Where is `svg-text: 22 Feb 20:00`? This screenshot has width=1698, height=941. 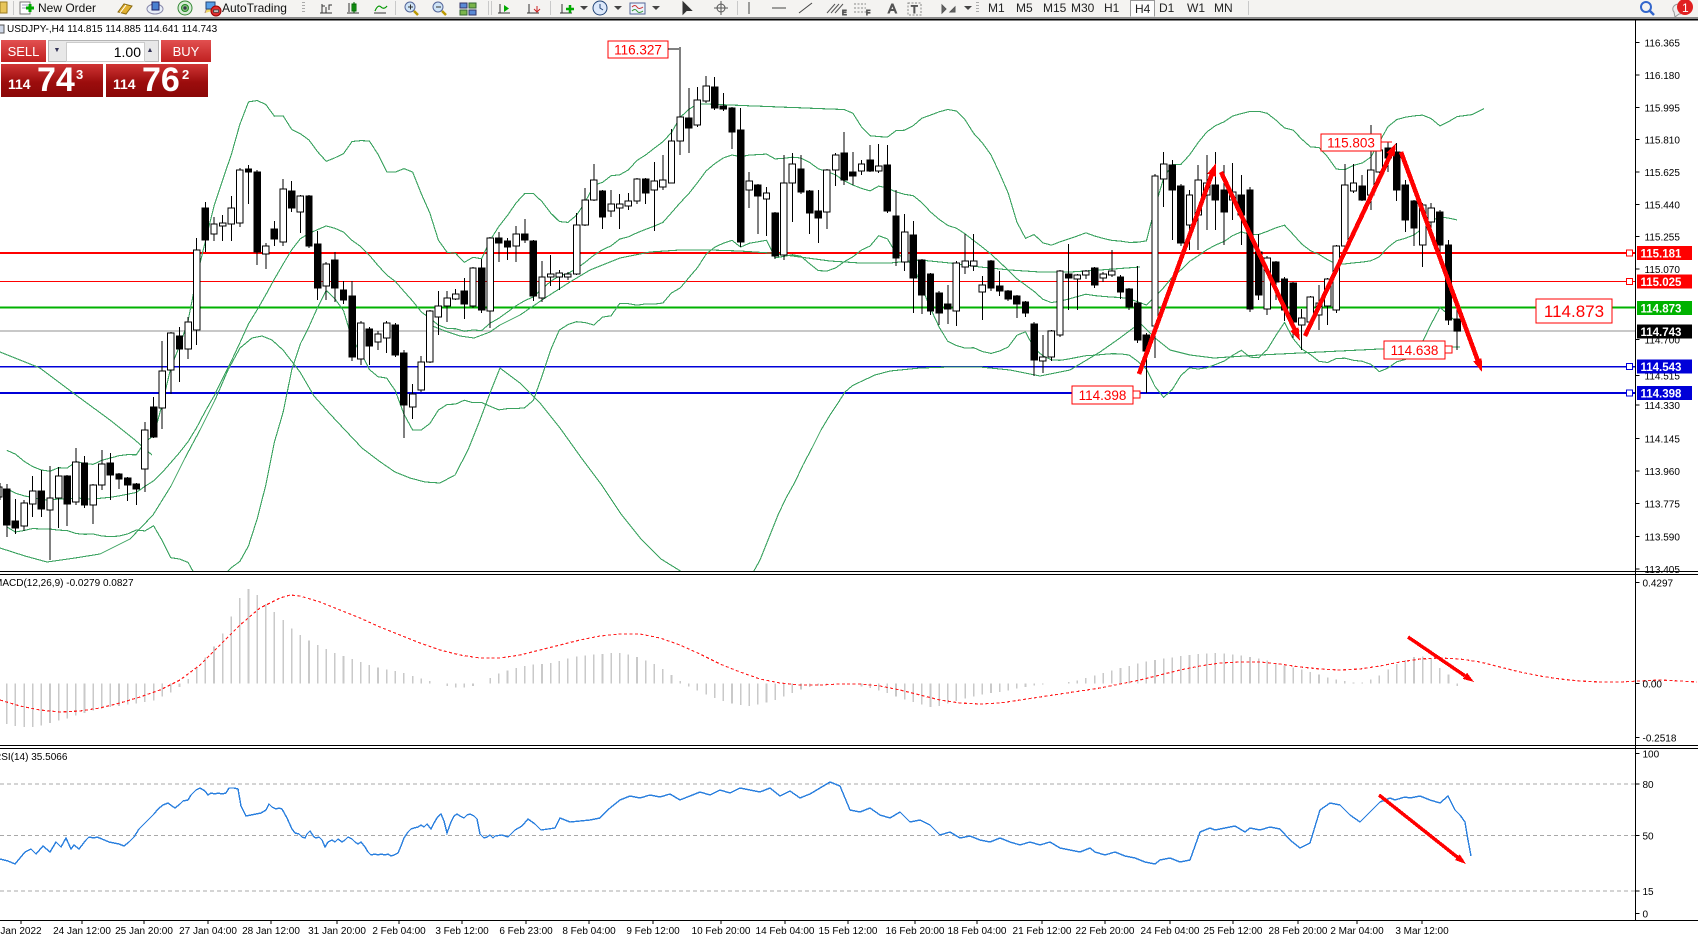 svg-text: 22 Feb 20:00 is located at coordinates (1105, 931).